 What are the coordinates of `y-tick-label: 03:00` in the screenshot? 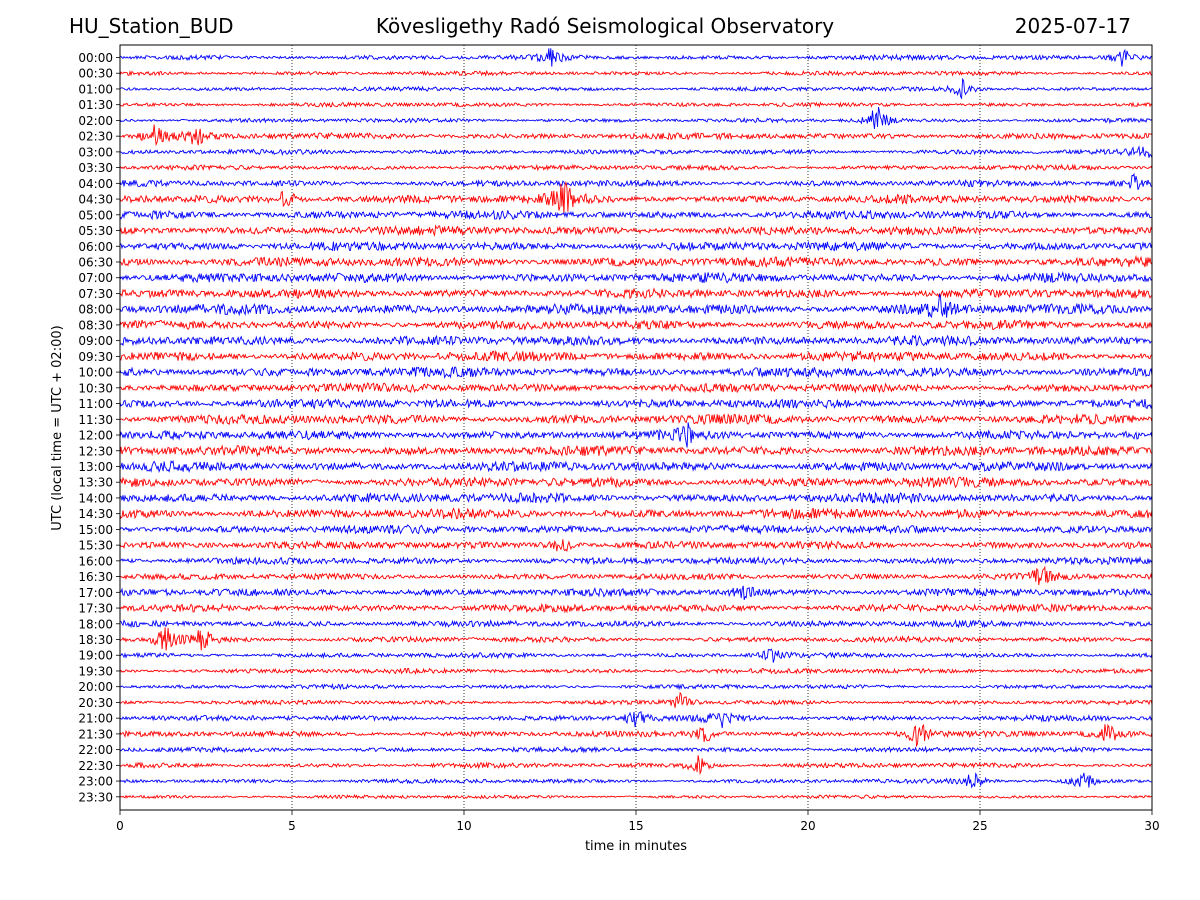 It's located at (95, 152).